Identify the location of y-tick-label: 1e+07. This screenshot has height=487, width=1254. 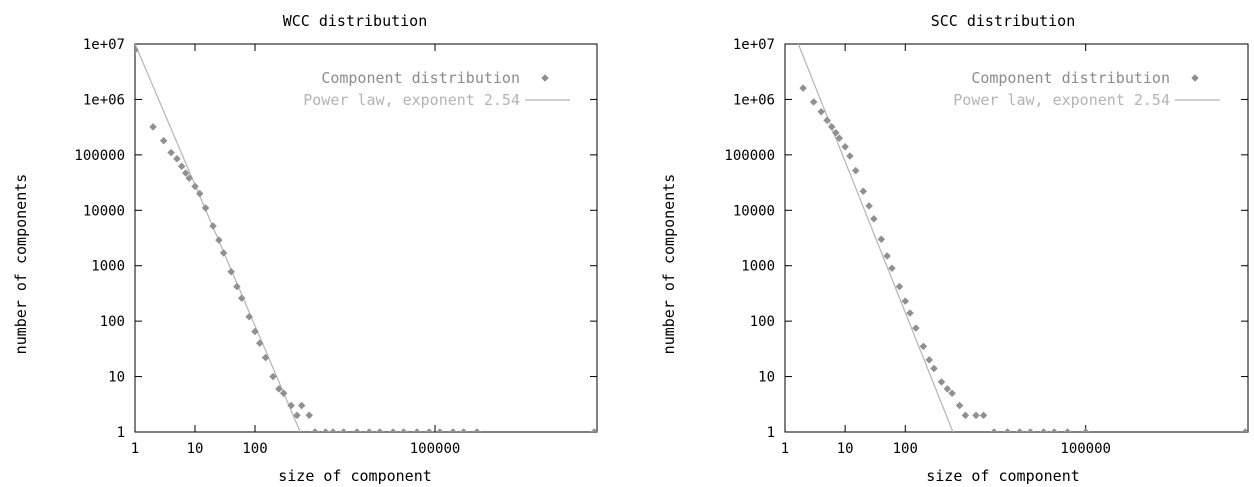
(104, 45).